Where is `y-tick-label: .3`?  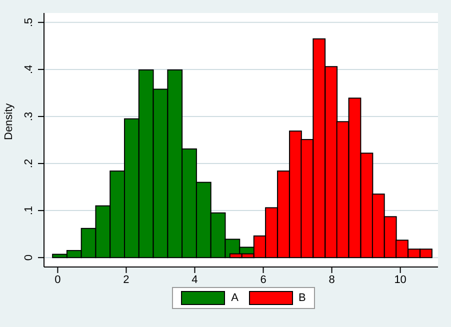
y-tick-label: .3 is located at coordinates (29, 117).